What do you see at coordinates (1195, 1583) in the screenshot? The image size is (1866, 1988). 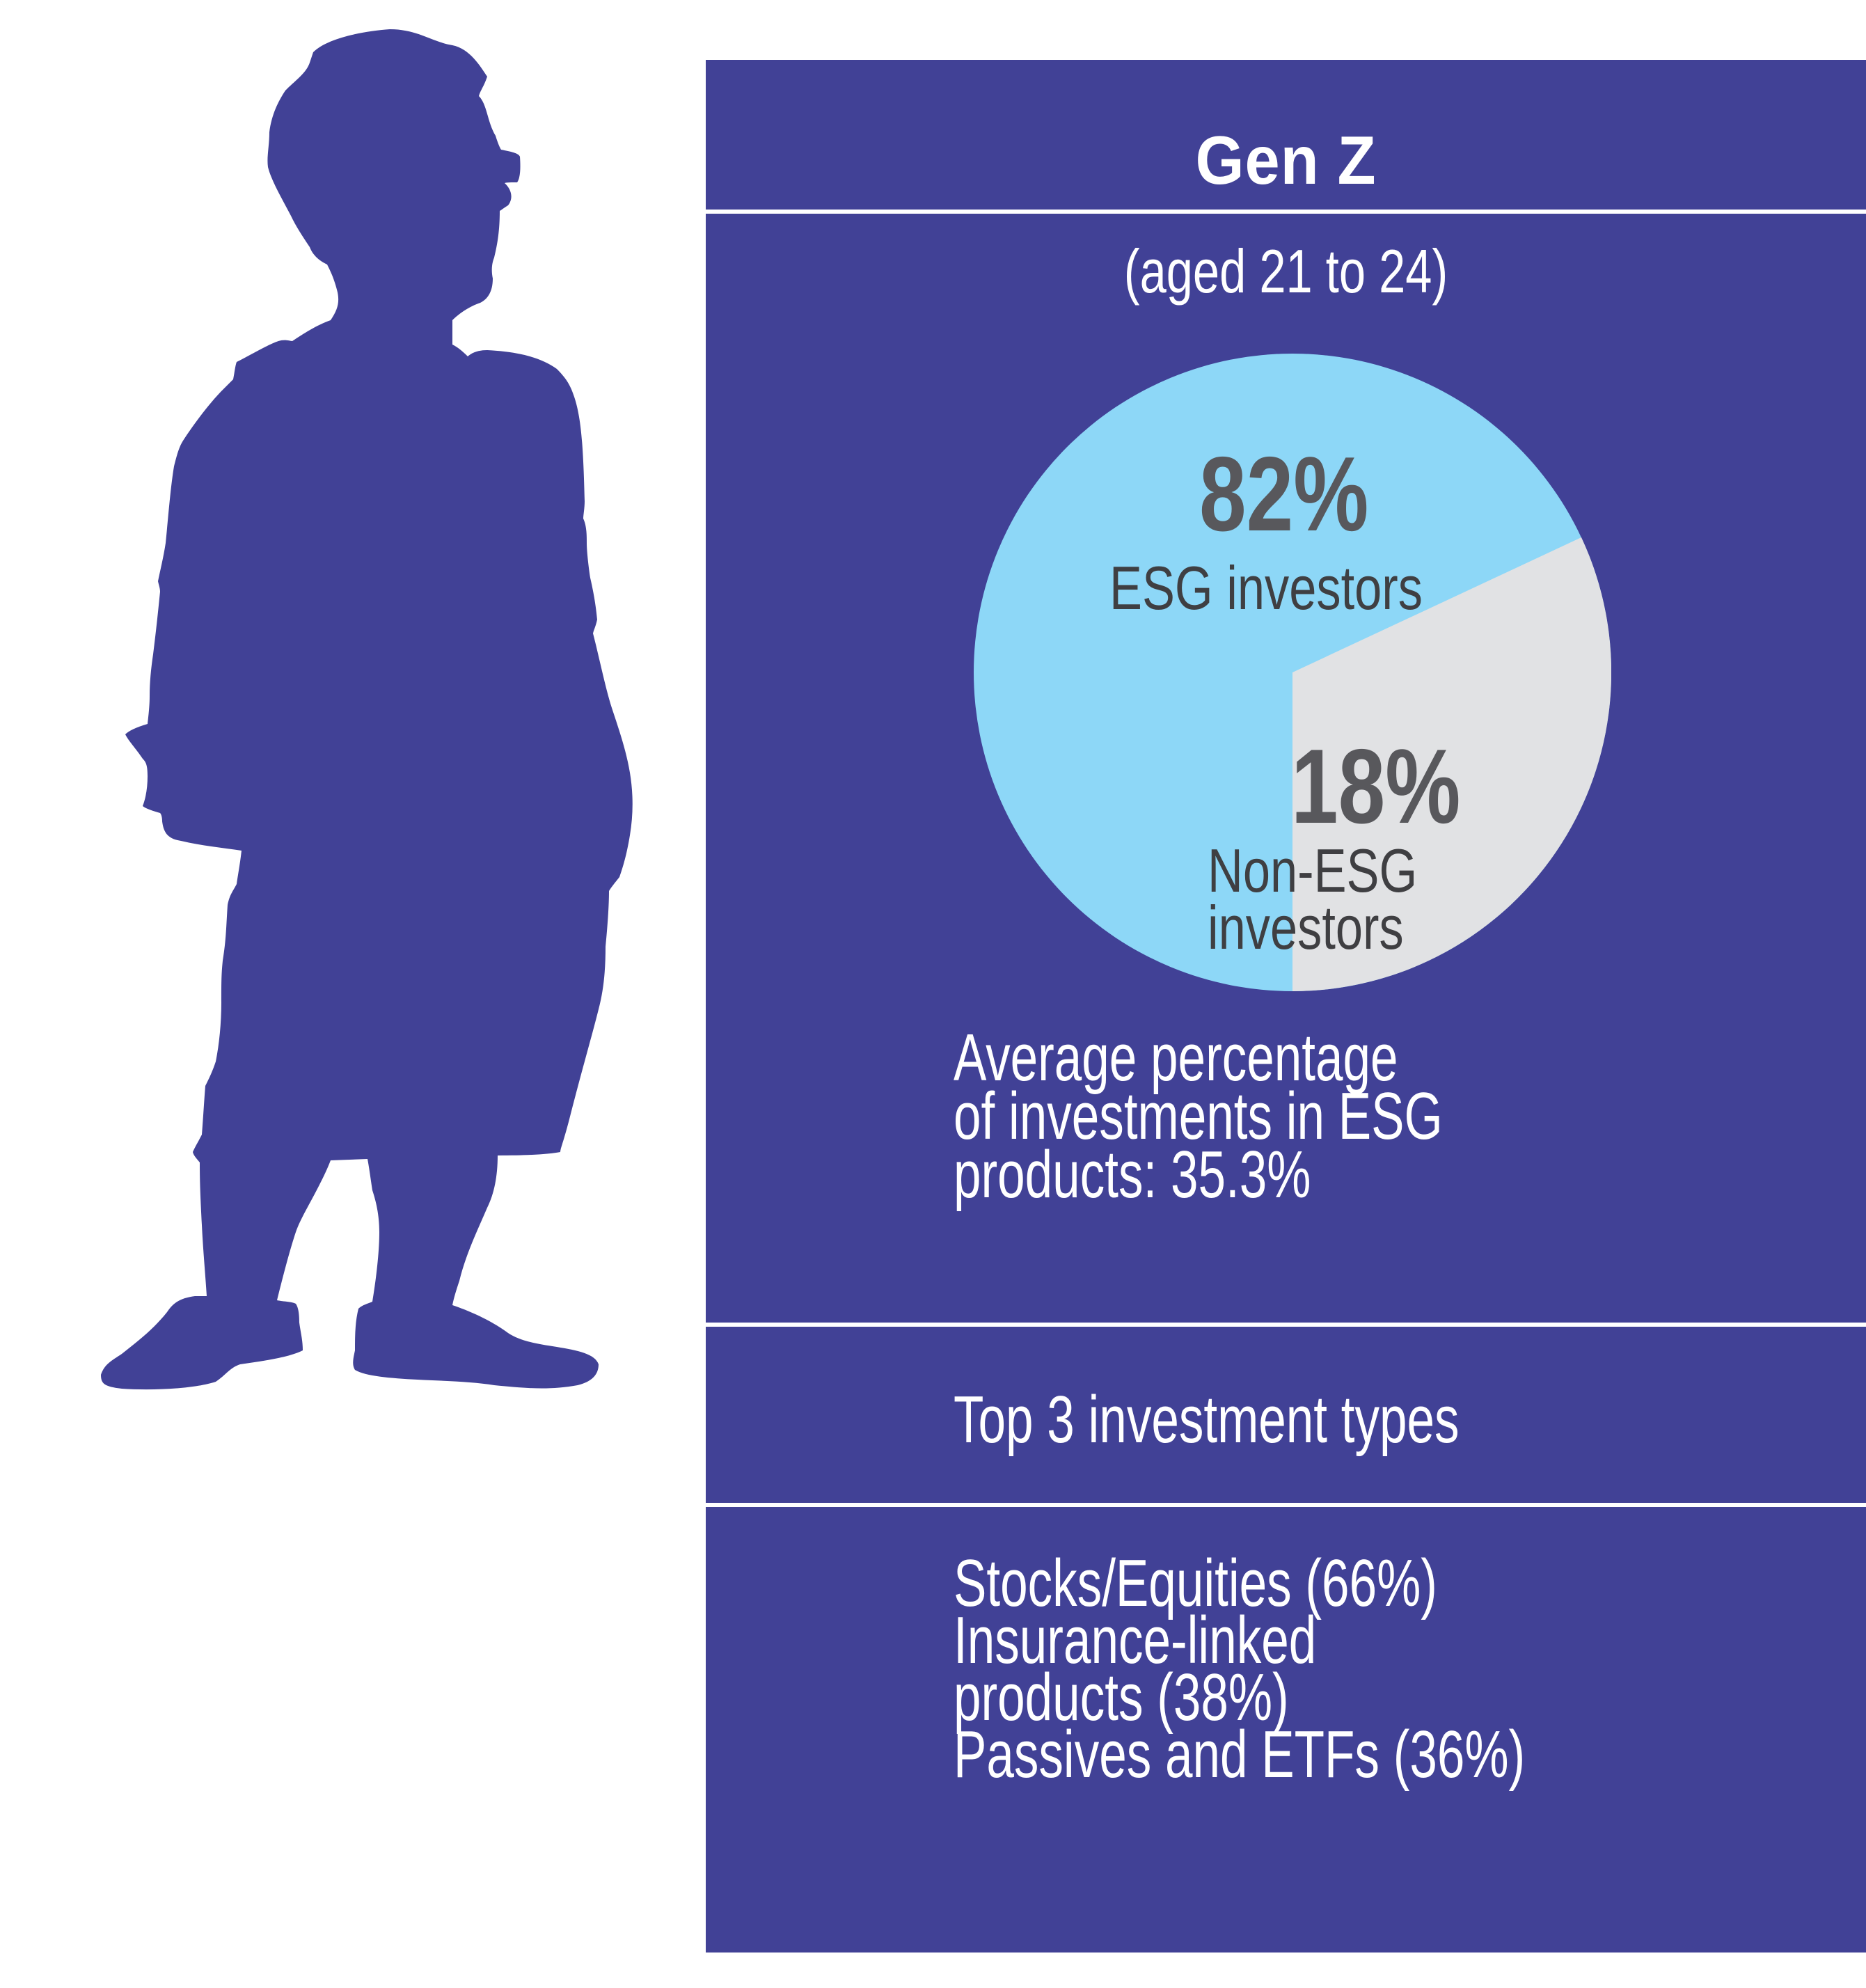 I see `investment-type-item: Stocks/Equities (66%)` at bounding box center [1195, 1583].